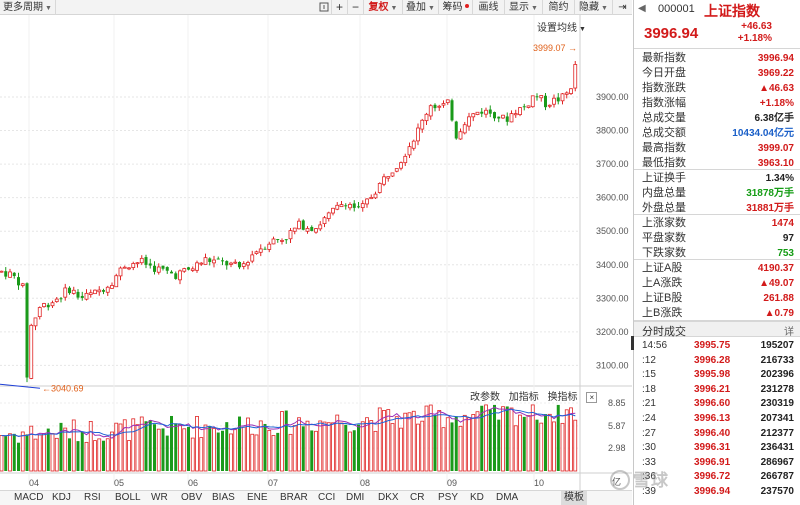 The image size is (800, 505). I want to click on adjust-button: 复权 ▼, so click(383, 7).